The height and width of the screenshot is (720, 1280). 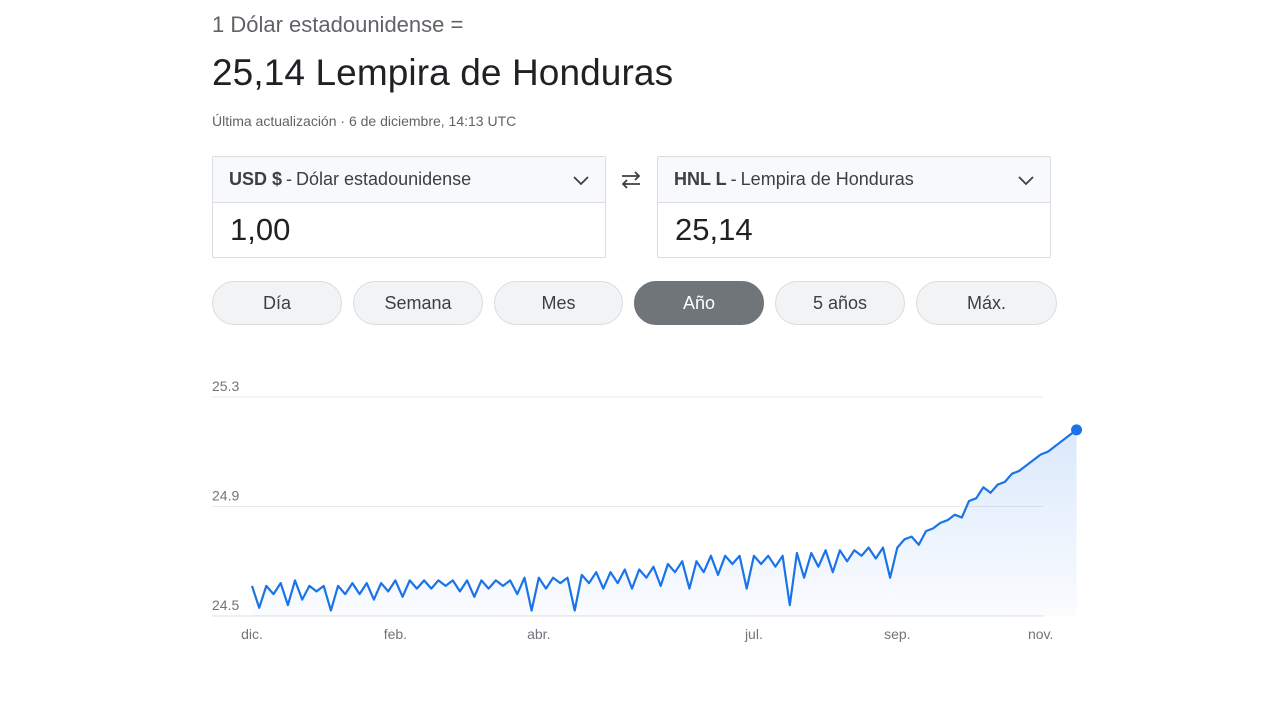 I want to click on conversion-result: 25,14 Lempira de Honduras, so click(x=443, y=72).